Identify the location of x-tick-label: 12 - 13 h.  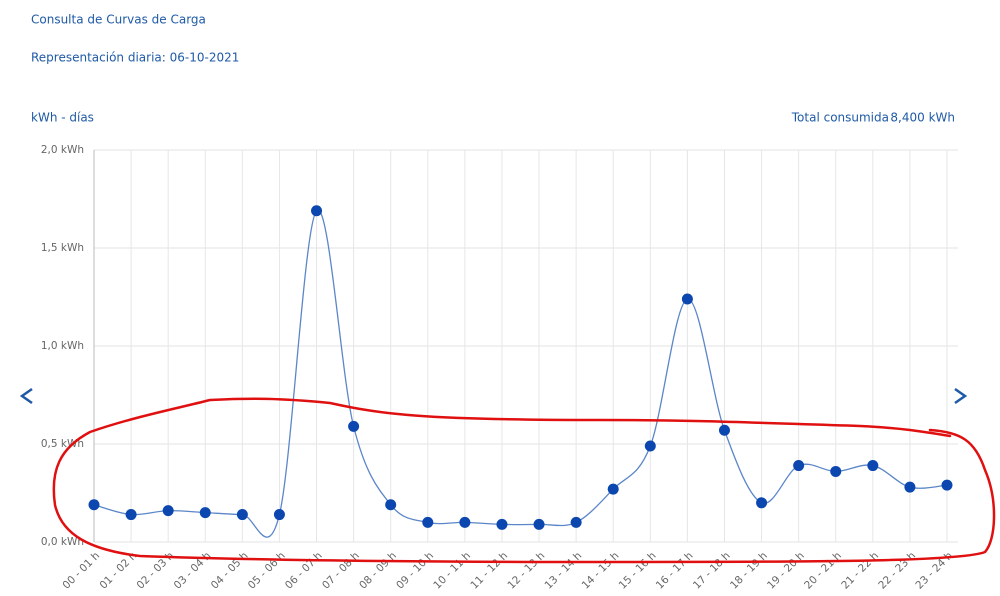
(526, 571).